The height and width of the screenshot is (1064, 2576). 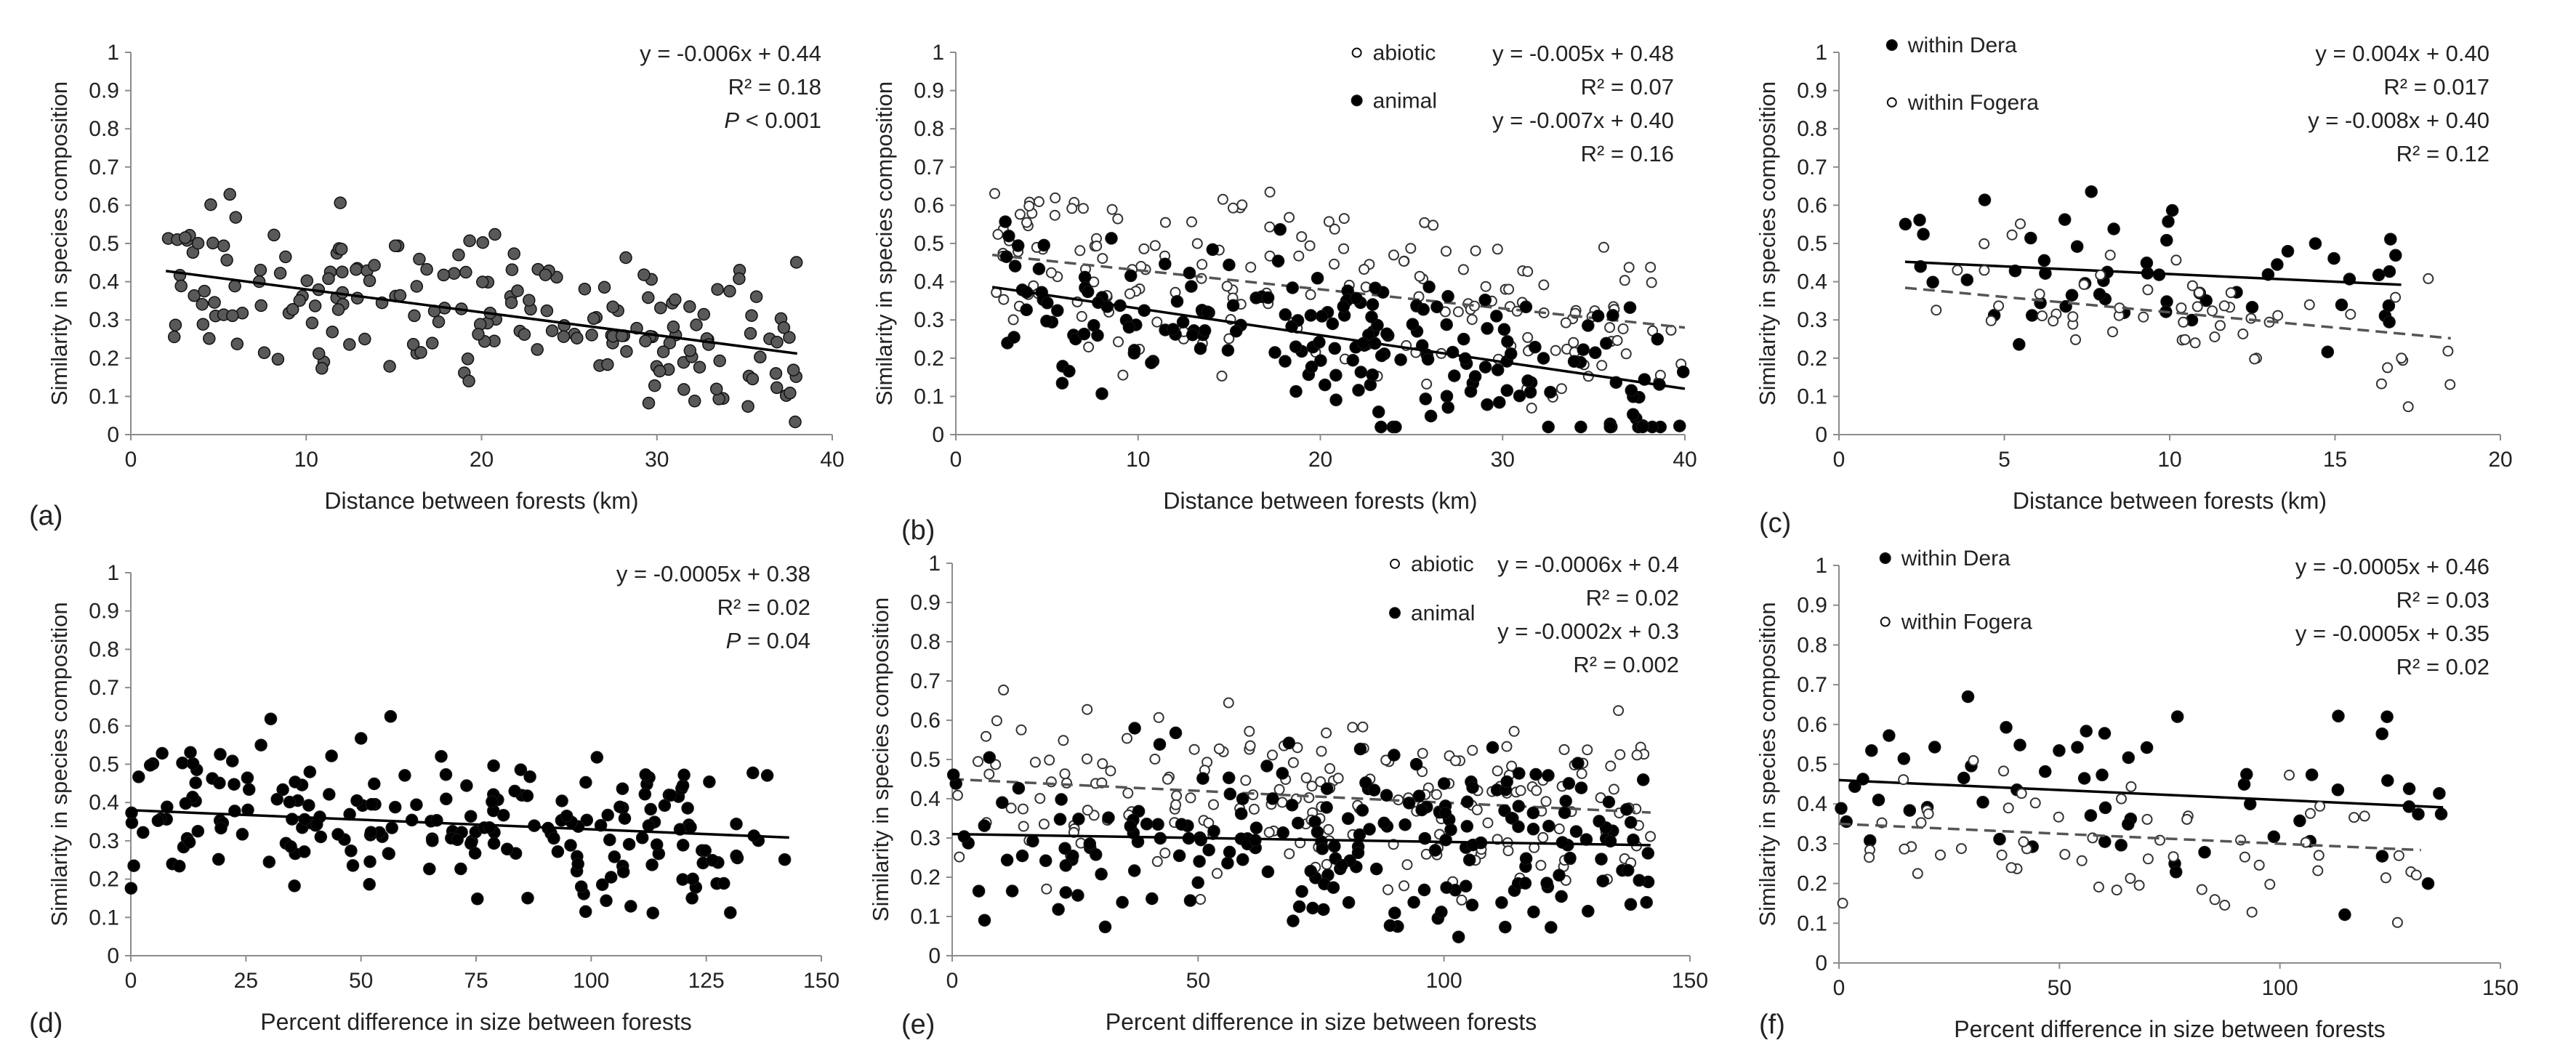 I want to click on x-tick-label: 75, so click(x=476, y=981).